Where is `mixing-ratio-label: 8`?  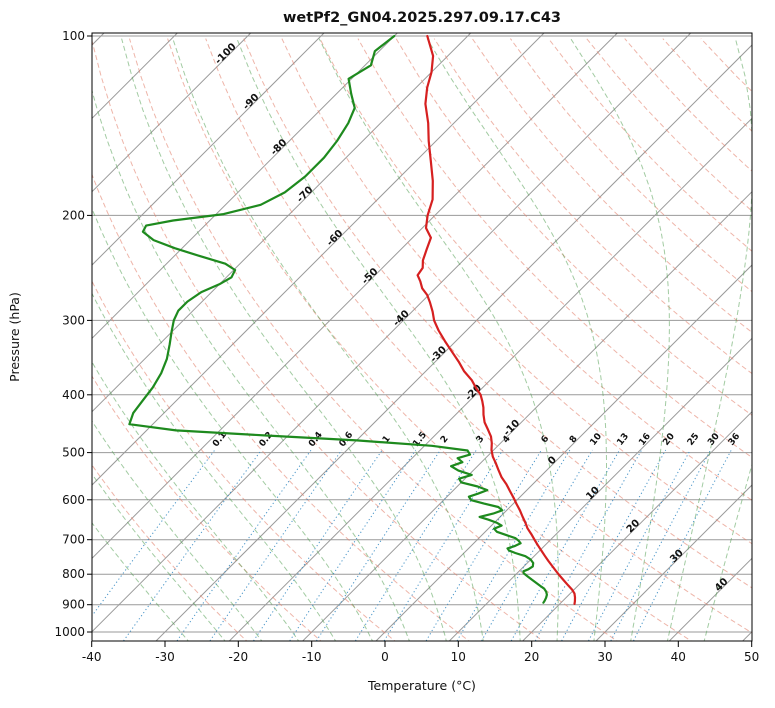
mixing-ratio-label: 8 is located at coordinates (574, 439).